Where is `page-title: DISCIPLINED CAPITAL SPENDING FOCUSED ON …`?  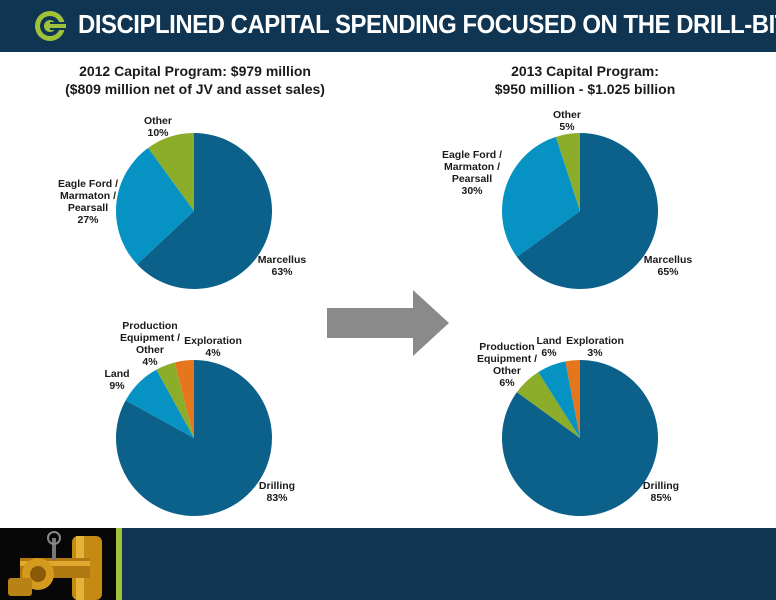
page-title: DISCIPLINED CAPITAL SPENDING FOCUSED ON … is located at coordinates (427, 24).